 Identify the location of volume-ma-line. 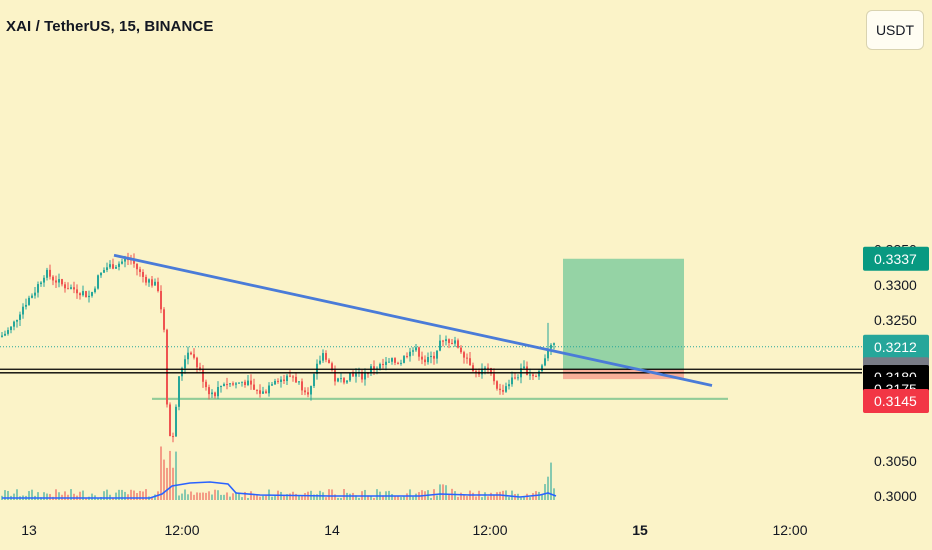
(279, 490).